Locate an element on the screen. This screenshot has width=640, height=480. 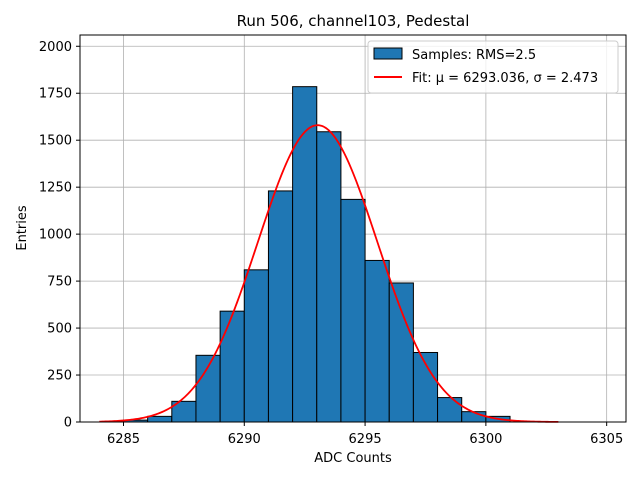
y-tick-label: 1500 is located at coordinates (55, 141).